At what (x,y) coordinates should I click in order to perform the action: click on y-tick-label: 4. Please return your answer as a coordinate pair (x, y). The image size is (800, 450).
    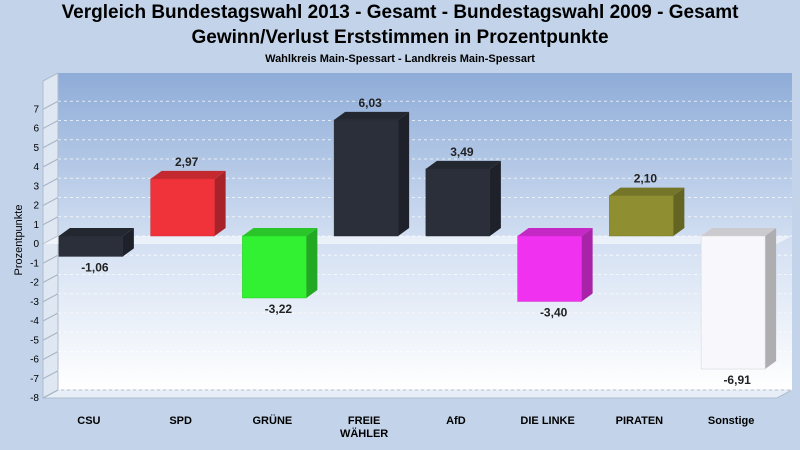
    Looking at the image, I should click on (36, 167).